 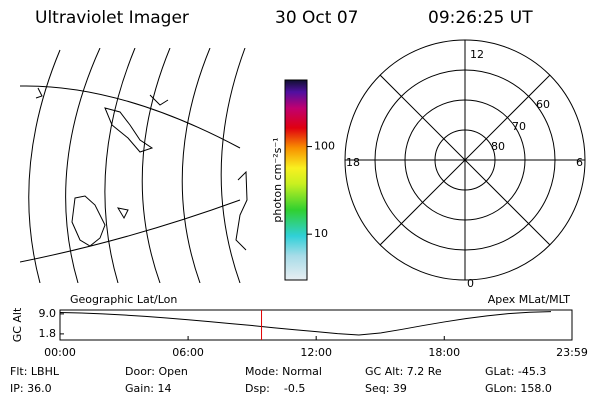 What do you see at coordinates (277, 179) in the screenshot?
I see `colorbar-label: photon cm⁻²s⁻¹` at bounding box center [277, 179].